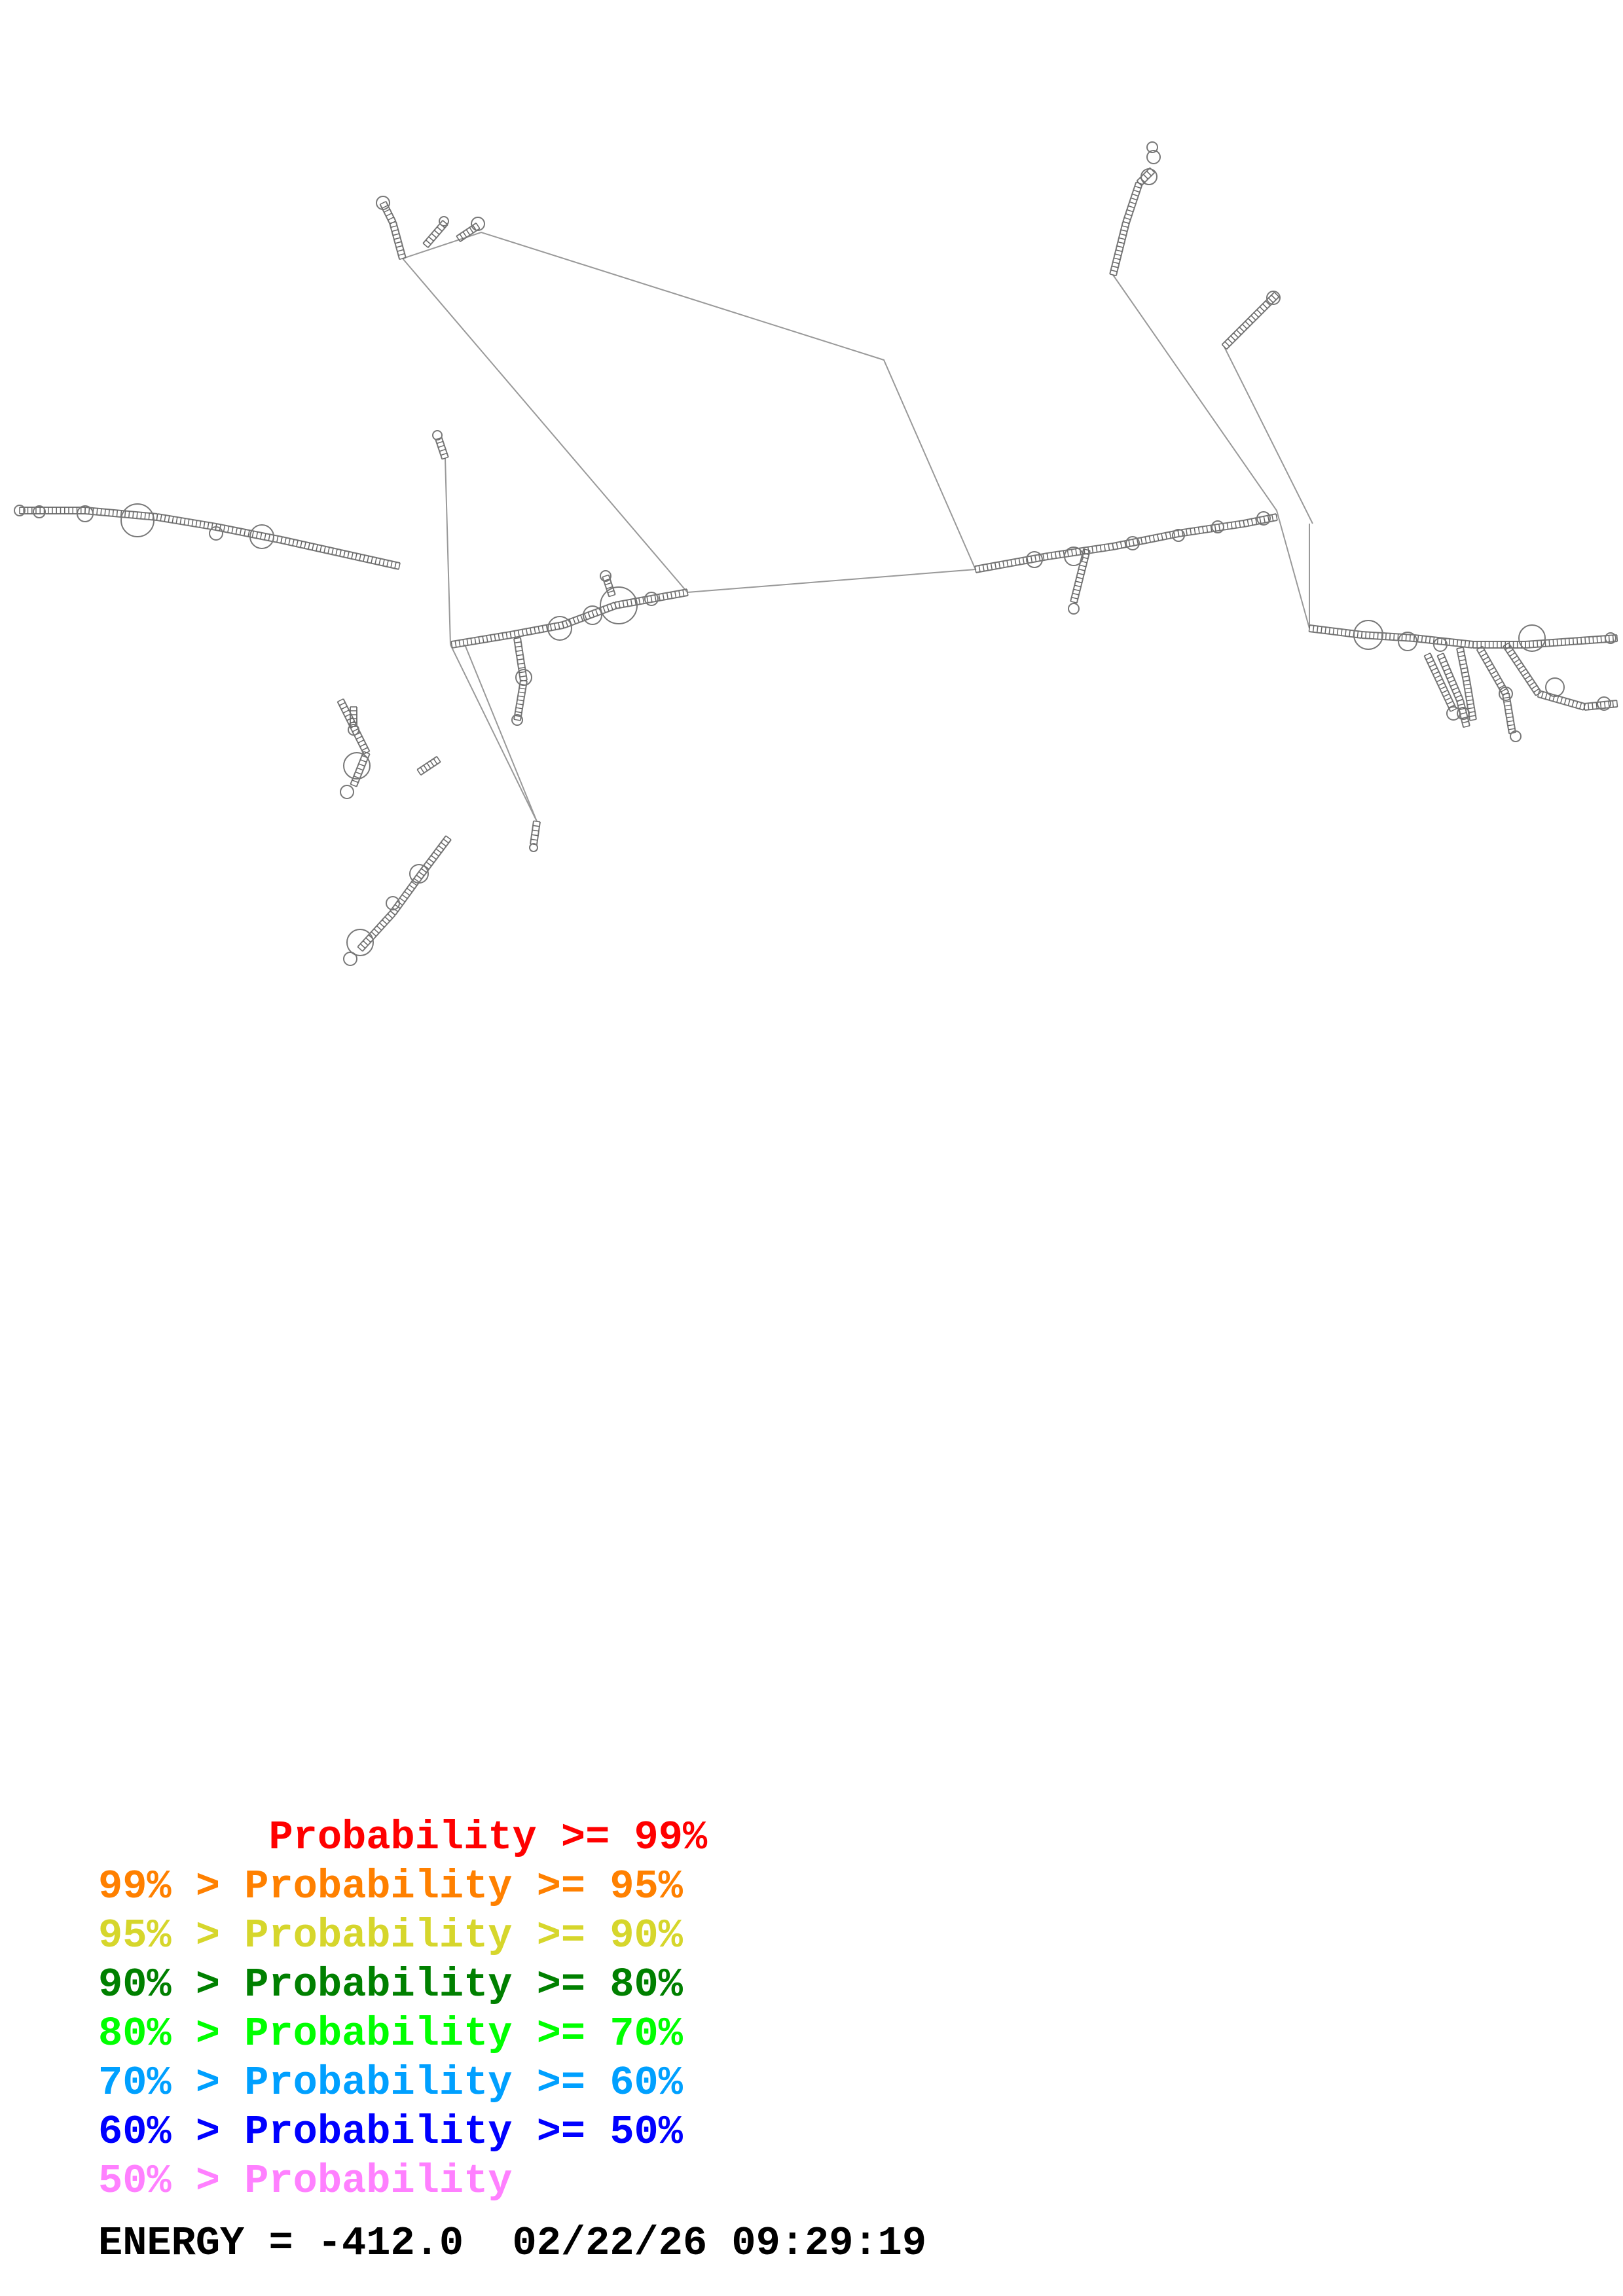 The image size is (1623, 2296). I want to click on legend-threshold: 50% >, so click(171, 2181).